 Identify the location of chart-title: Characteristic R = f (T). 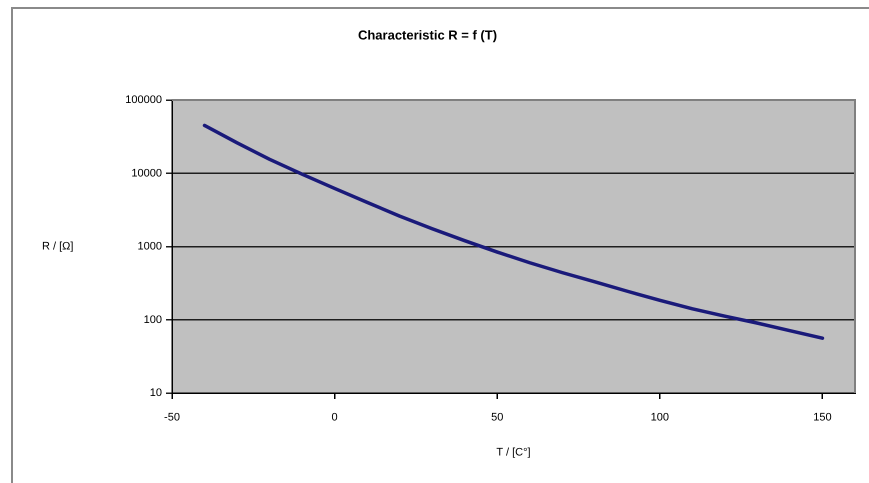
(428, 34).